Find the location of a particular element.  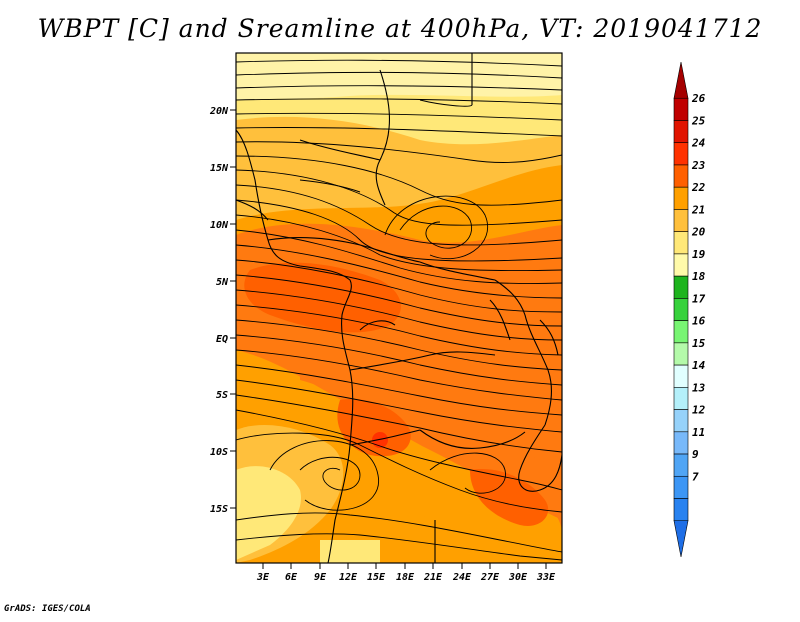

lon-label: 9E is located at coordinates (320, 577).